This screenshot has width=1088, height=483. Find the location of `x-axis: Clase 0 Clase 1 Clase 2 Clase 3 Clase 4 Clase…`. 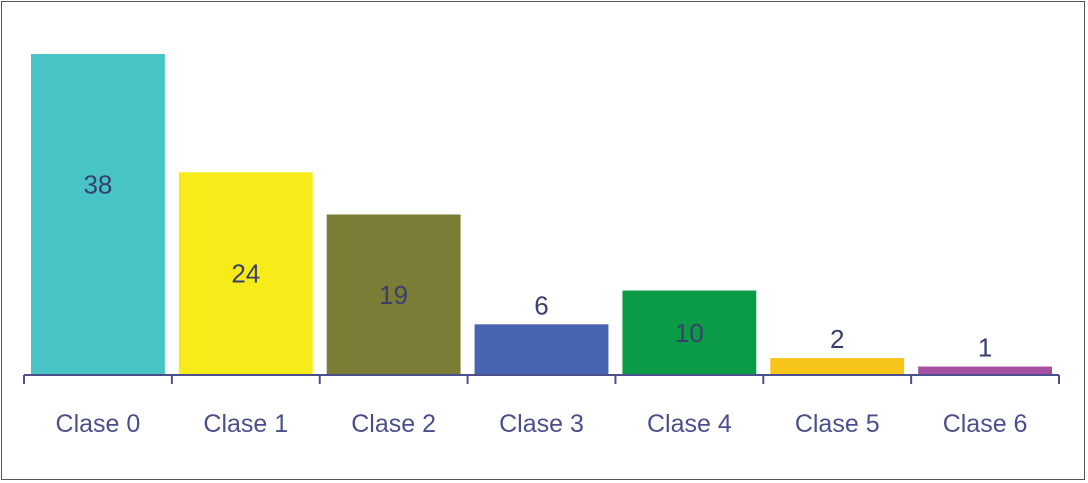

x-axis: Clase 0 Clase 1 Clase 2 Clase 3 Clase 4 Clase… is located at coordinates (541, 406).